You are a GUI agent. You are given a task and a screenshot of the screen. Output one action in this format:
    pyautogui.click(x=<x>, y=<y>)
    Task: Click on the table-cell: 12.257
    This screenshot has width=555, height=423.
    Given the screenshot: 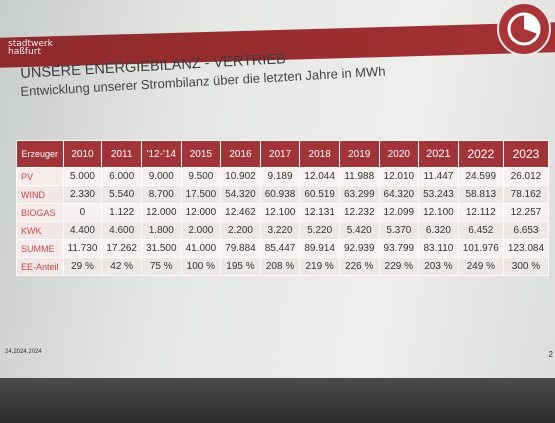 What is the action you would take?
    pyautogui.click(x=526, y=212)
    